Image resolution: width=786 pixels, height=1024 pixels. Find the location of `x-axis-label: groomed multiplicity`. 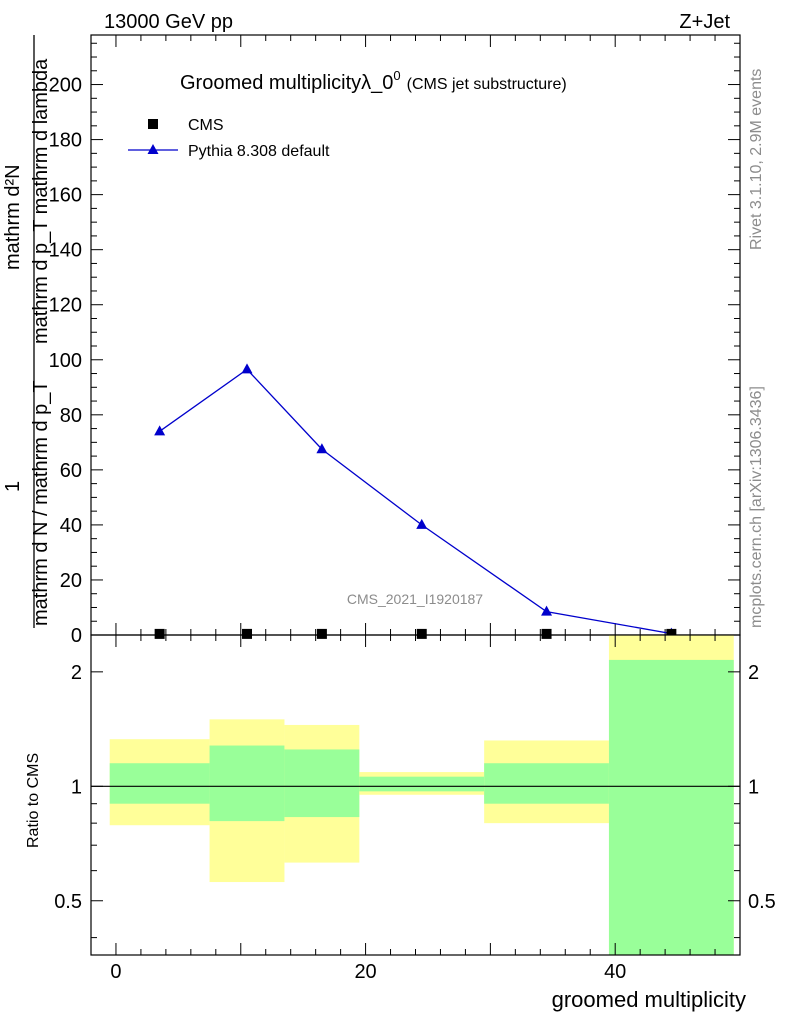

x-axis-label: groomed multiplicity is located at coordinates (649, 999).